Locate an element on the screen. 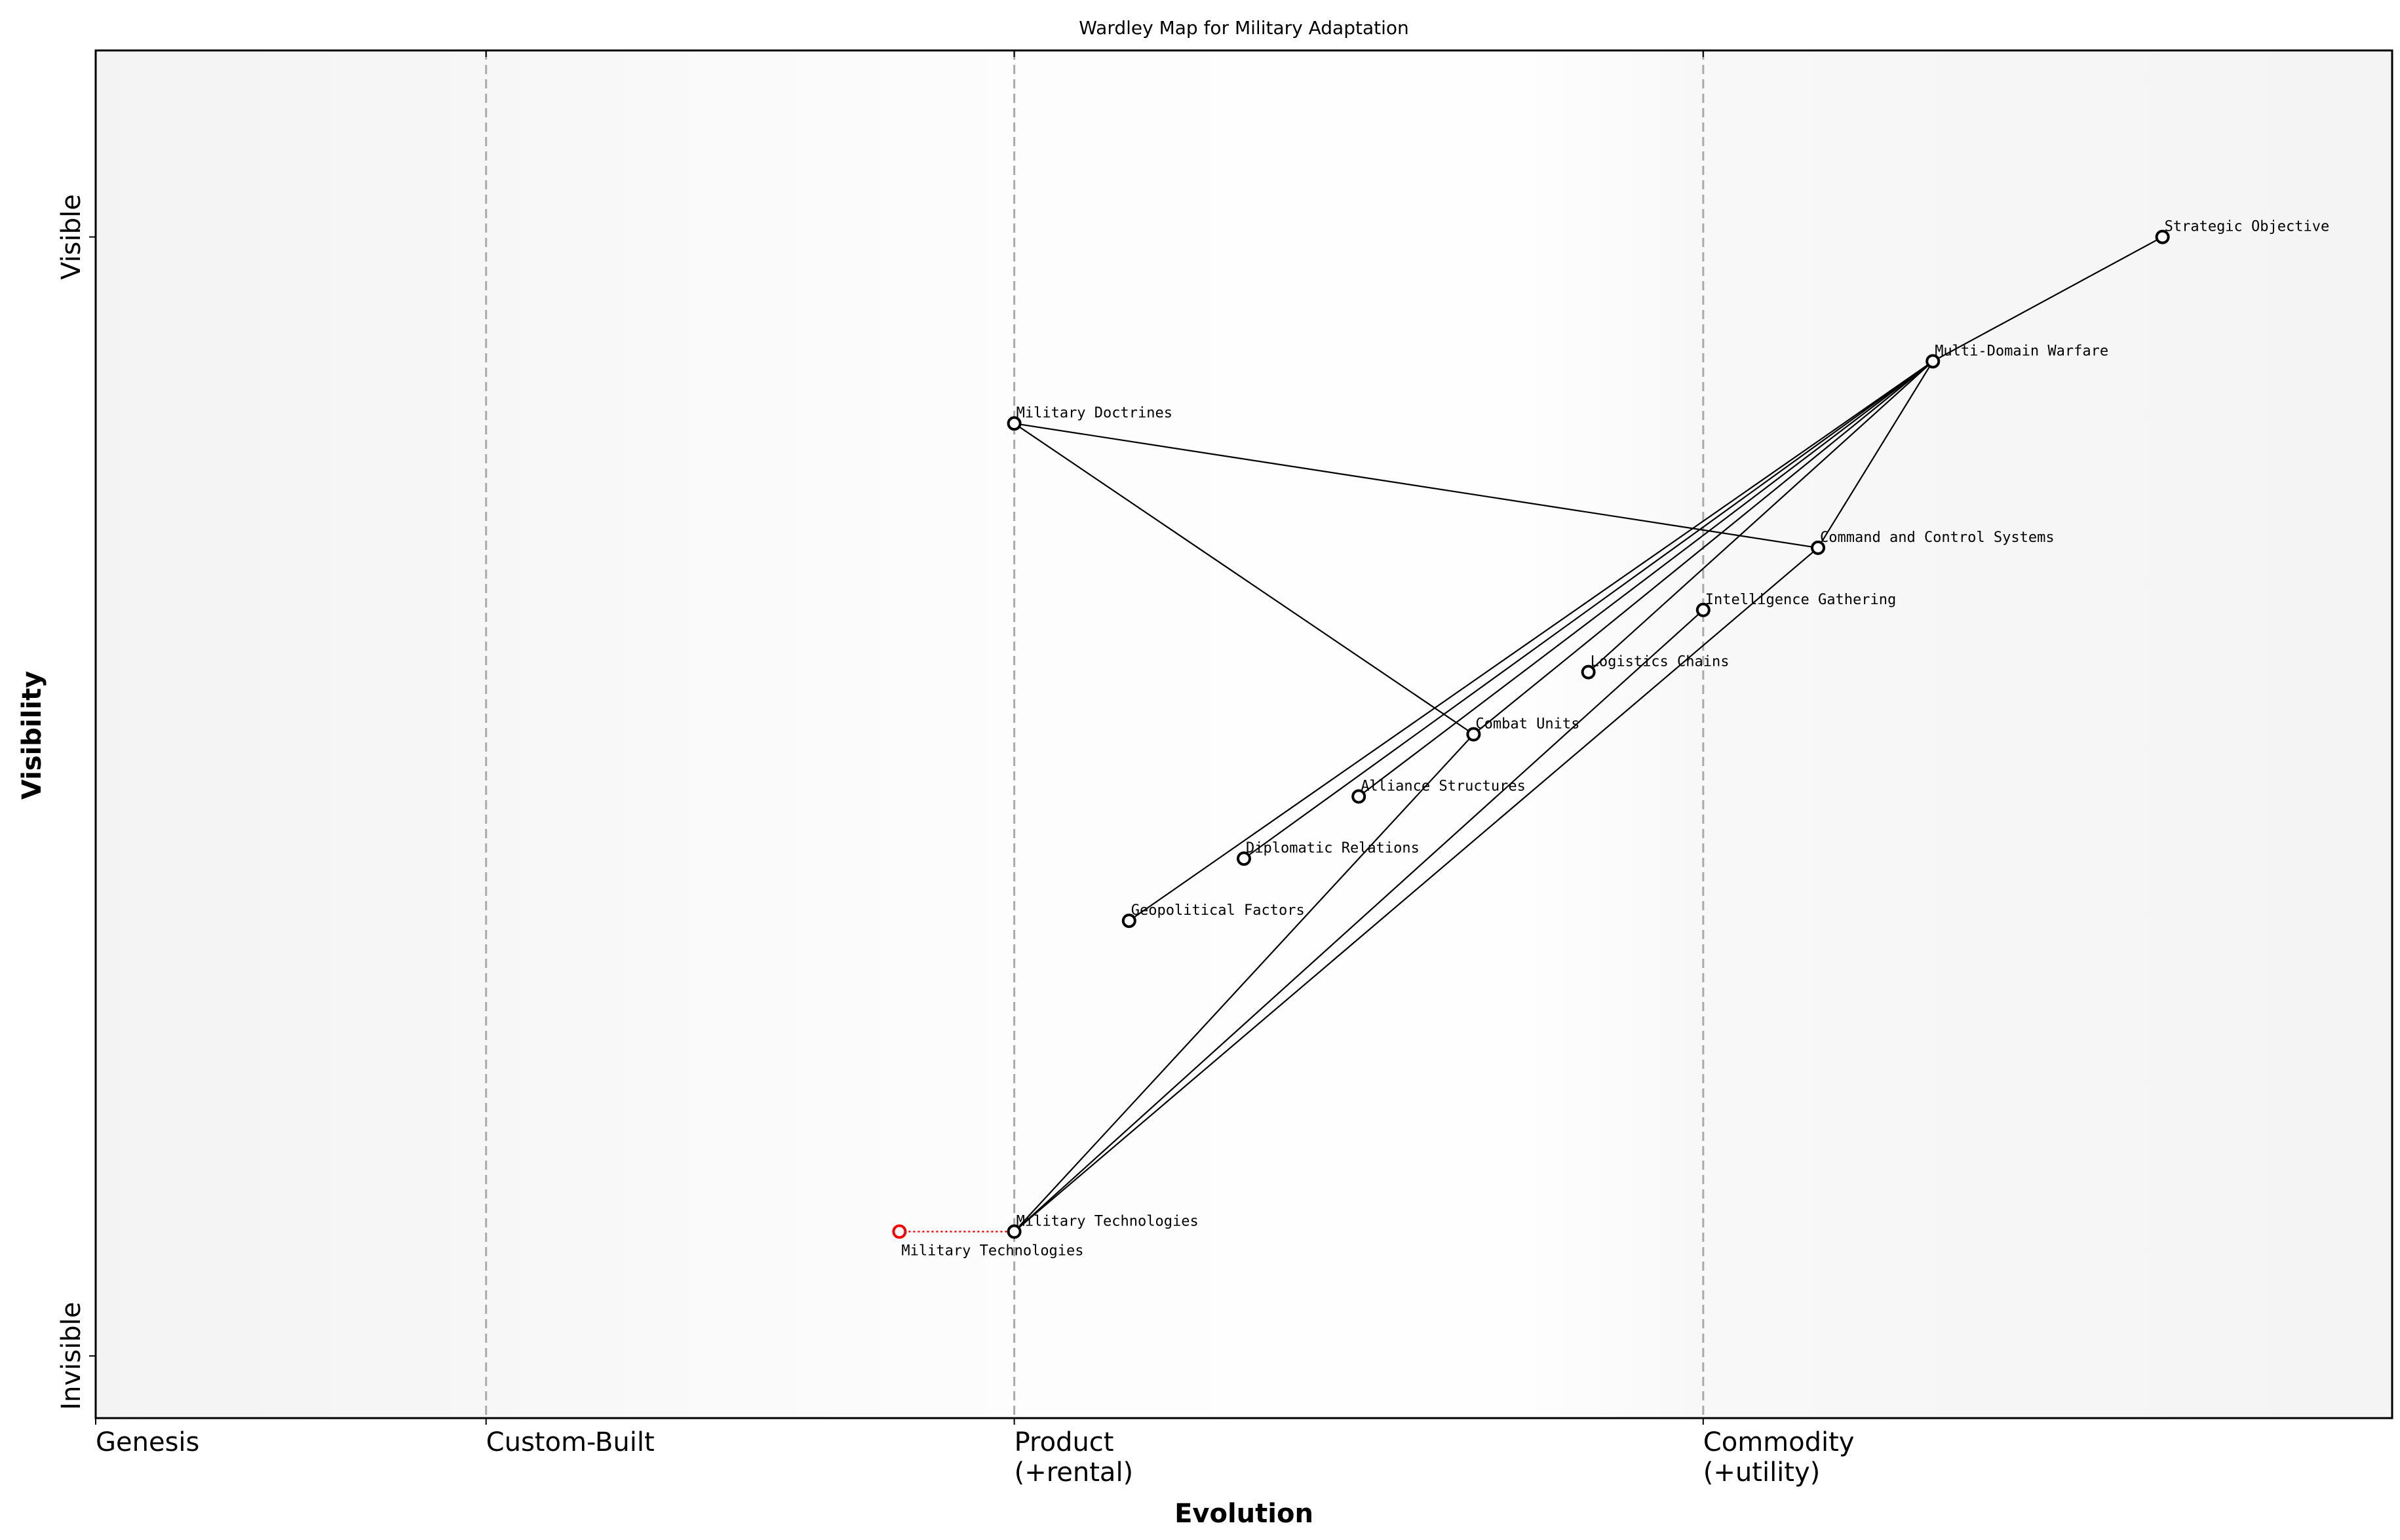  component-label: Combat Units is located at coordinates (1527, 724).